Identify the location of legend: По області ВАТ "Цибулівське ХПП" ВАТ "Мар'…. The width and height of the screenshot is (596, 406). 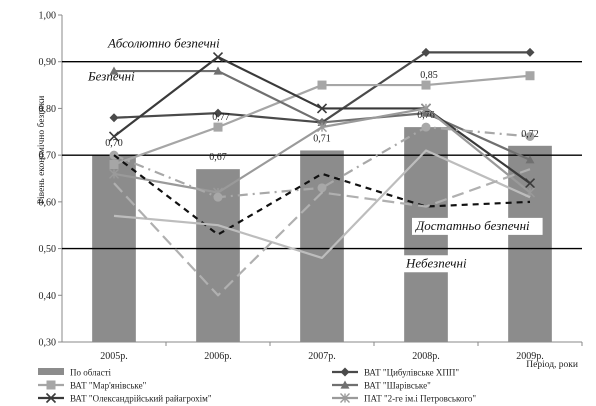
(257, 385).